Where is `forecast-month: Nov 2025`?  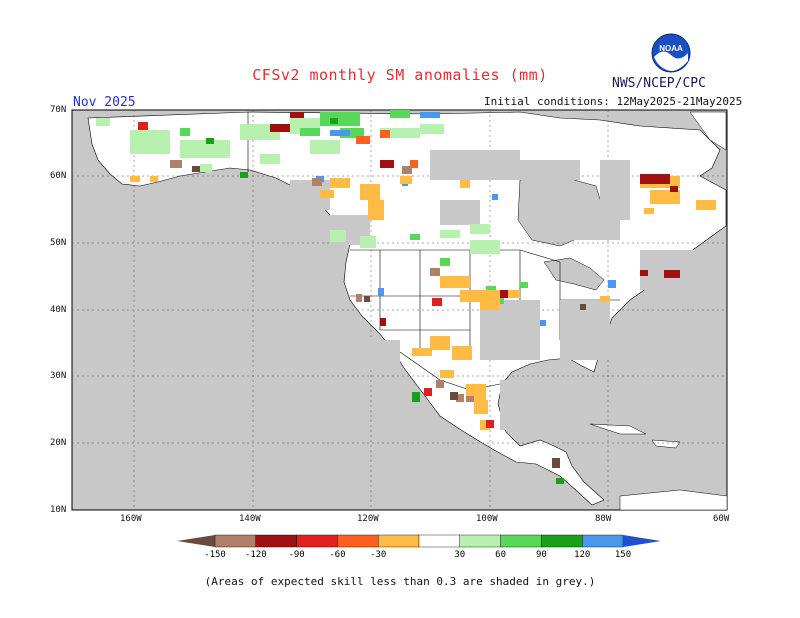 forecast-month: Nov 2025 is located at coordinates (104, 102).